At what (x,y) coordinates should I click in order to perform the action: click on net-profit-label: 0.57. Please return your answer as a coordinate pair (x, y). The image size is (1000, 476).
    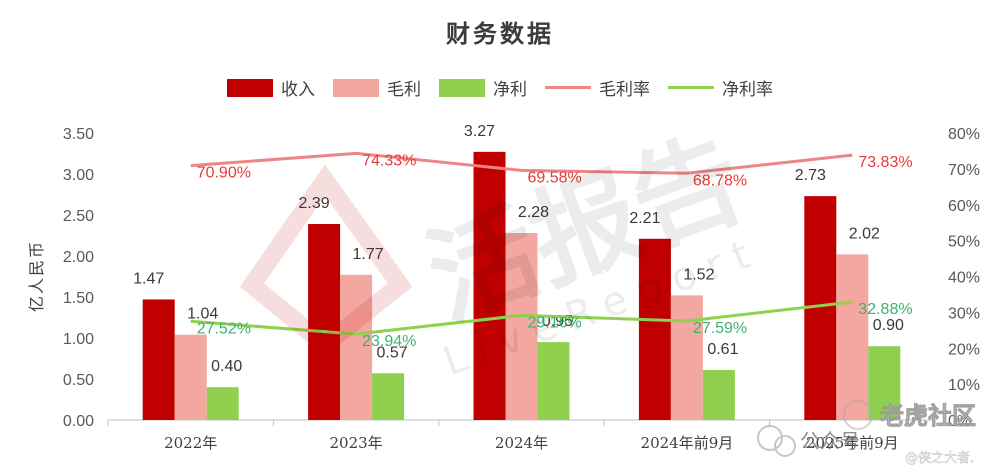
    Looking at the image, I should click on (392, 352).